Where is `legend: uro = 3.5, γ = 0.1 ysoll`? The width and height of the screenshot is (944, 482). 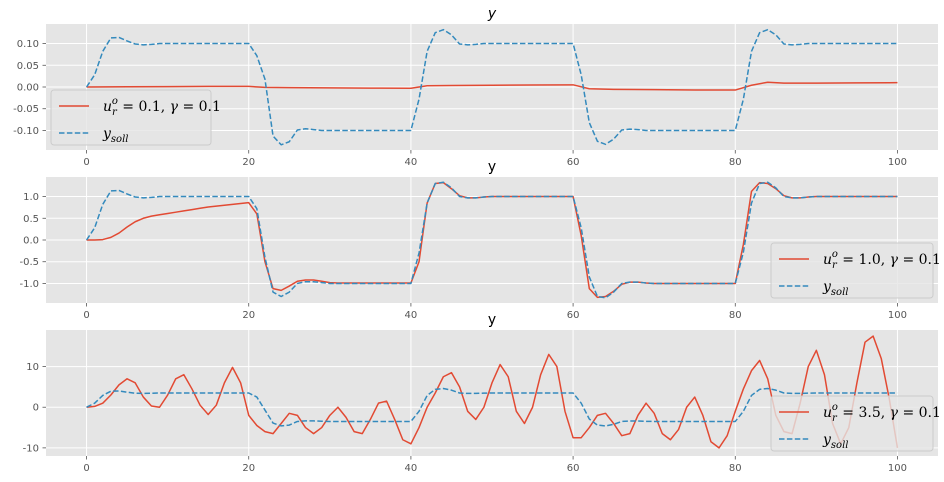
legend: uro = 3.5, γ = 0.1 ysoll is located at coordinates (855, 423).